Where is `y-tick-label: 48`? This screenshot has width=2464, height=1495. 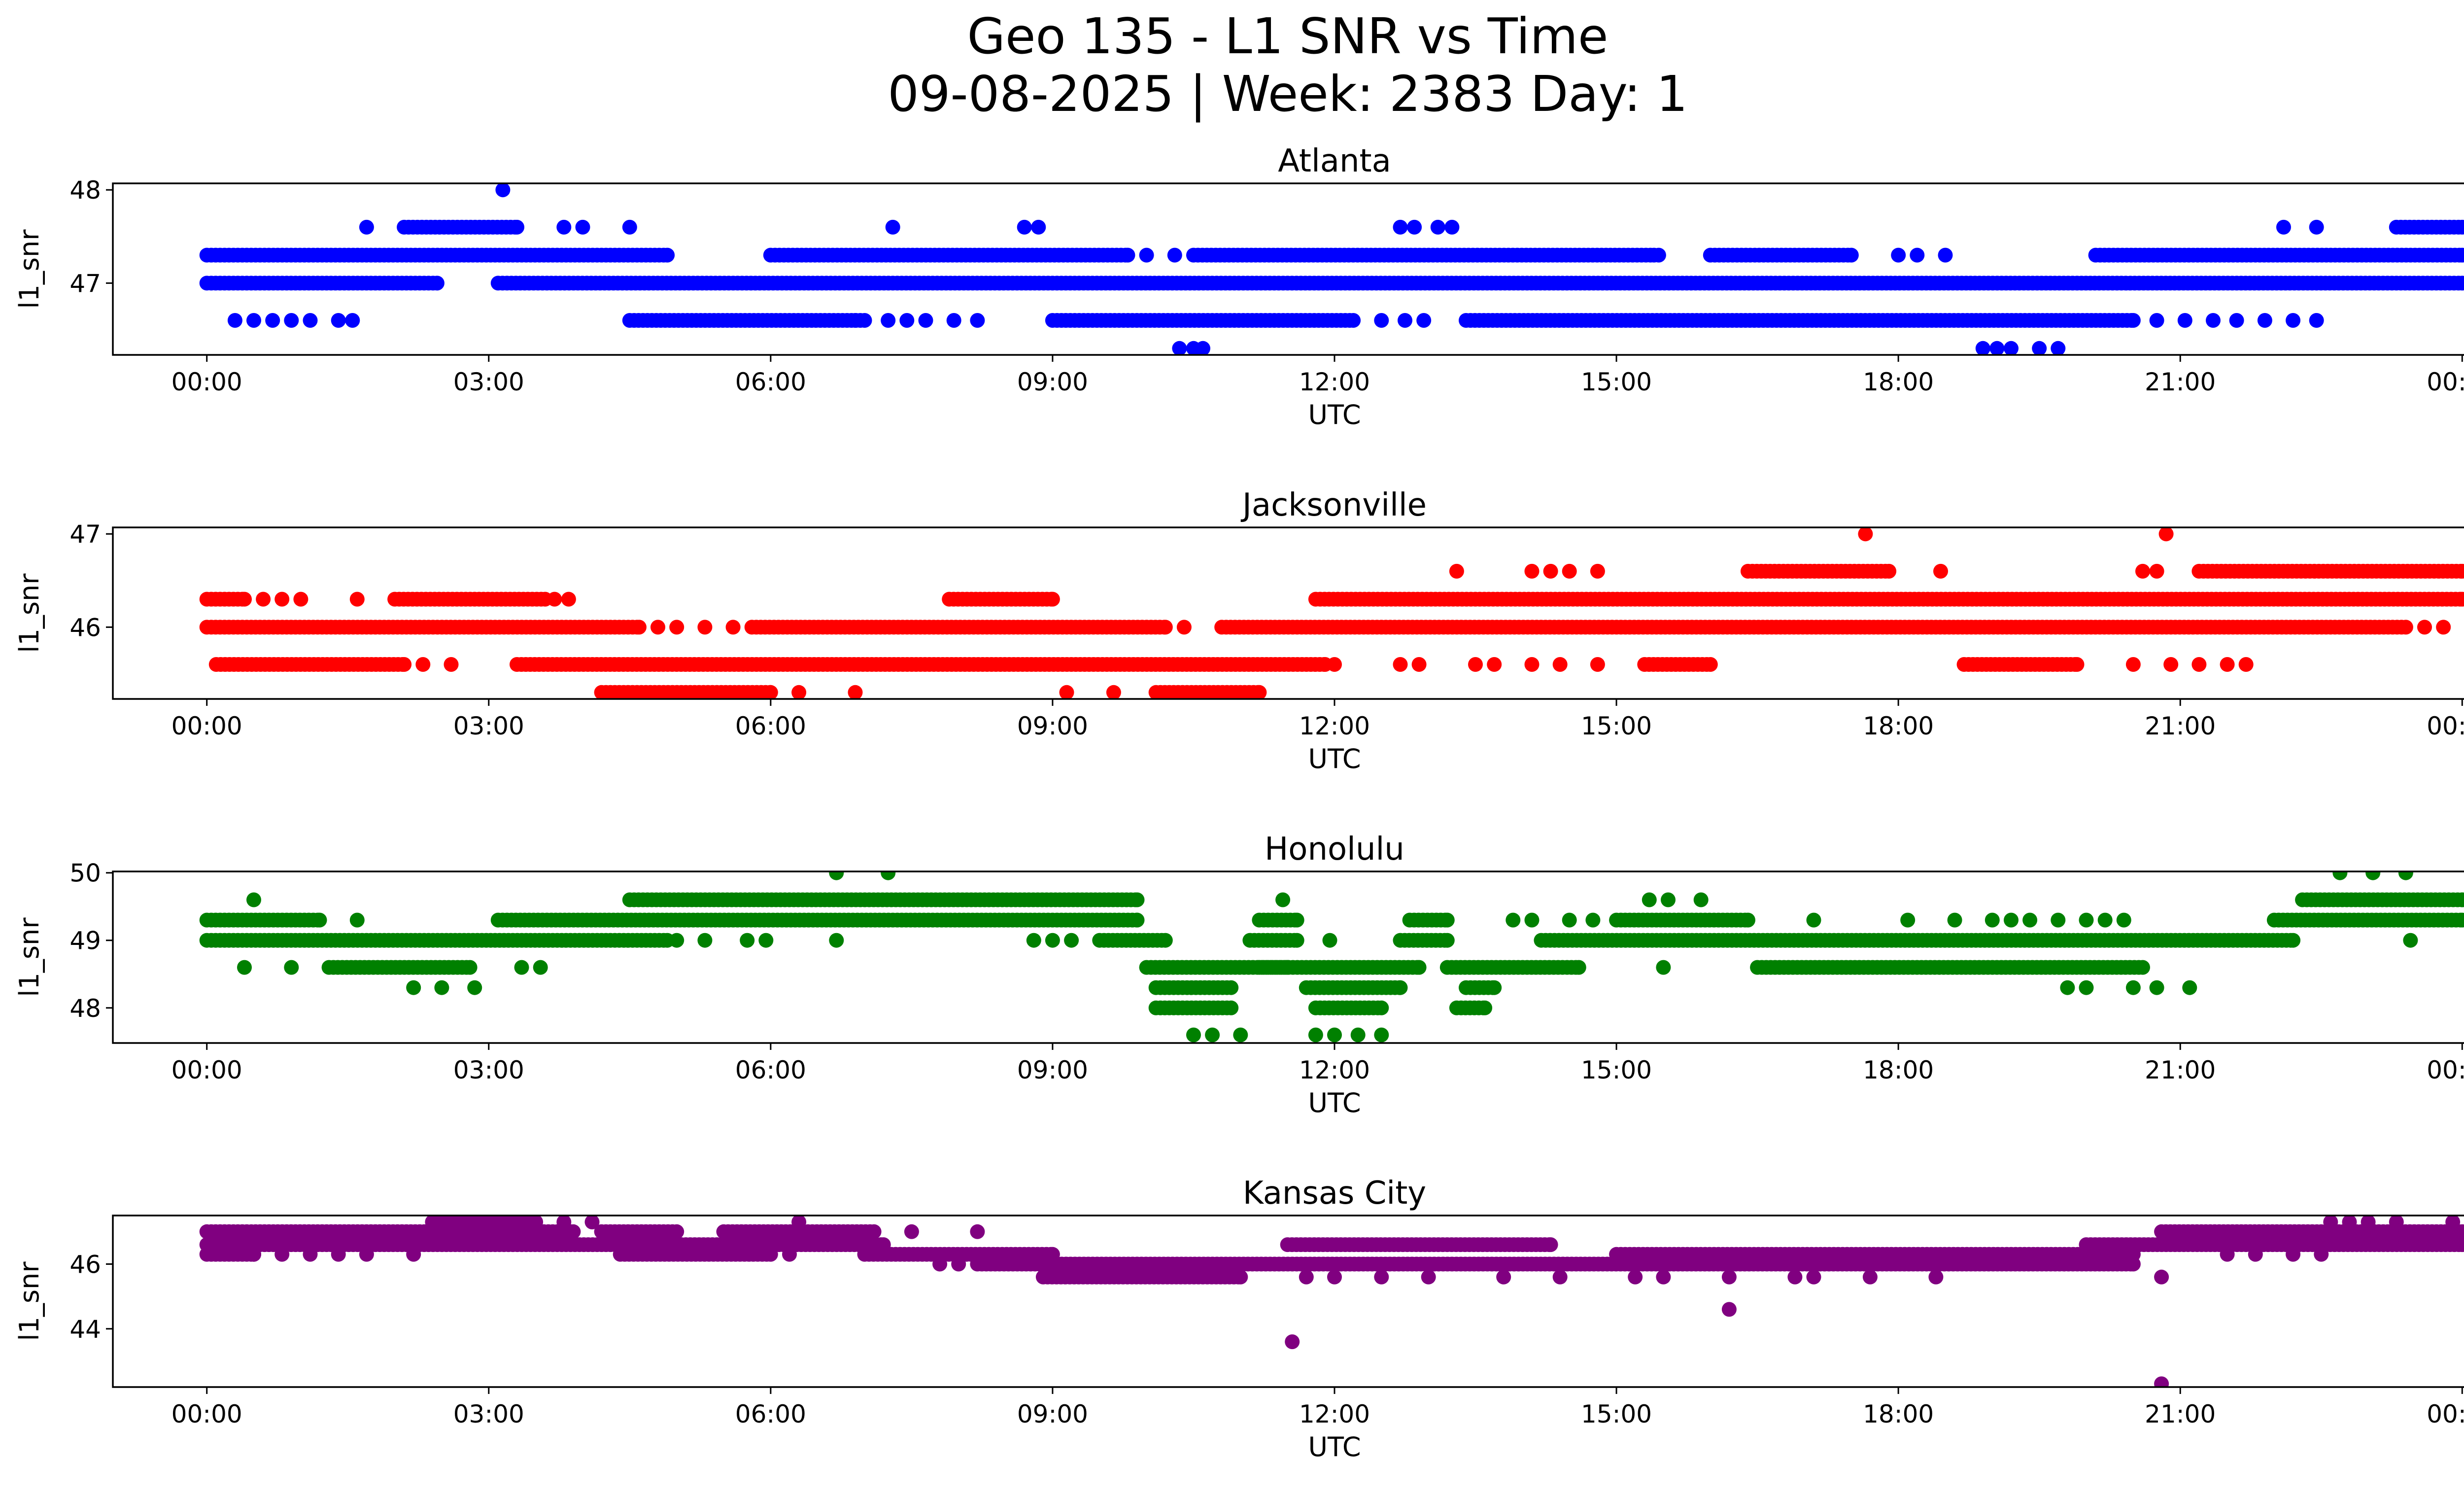 y-tick-label: 48 is located at coordinates (85, 190).